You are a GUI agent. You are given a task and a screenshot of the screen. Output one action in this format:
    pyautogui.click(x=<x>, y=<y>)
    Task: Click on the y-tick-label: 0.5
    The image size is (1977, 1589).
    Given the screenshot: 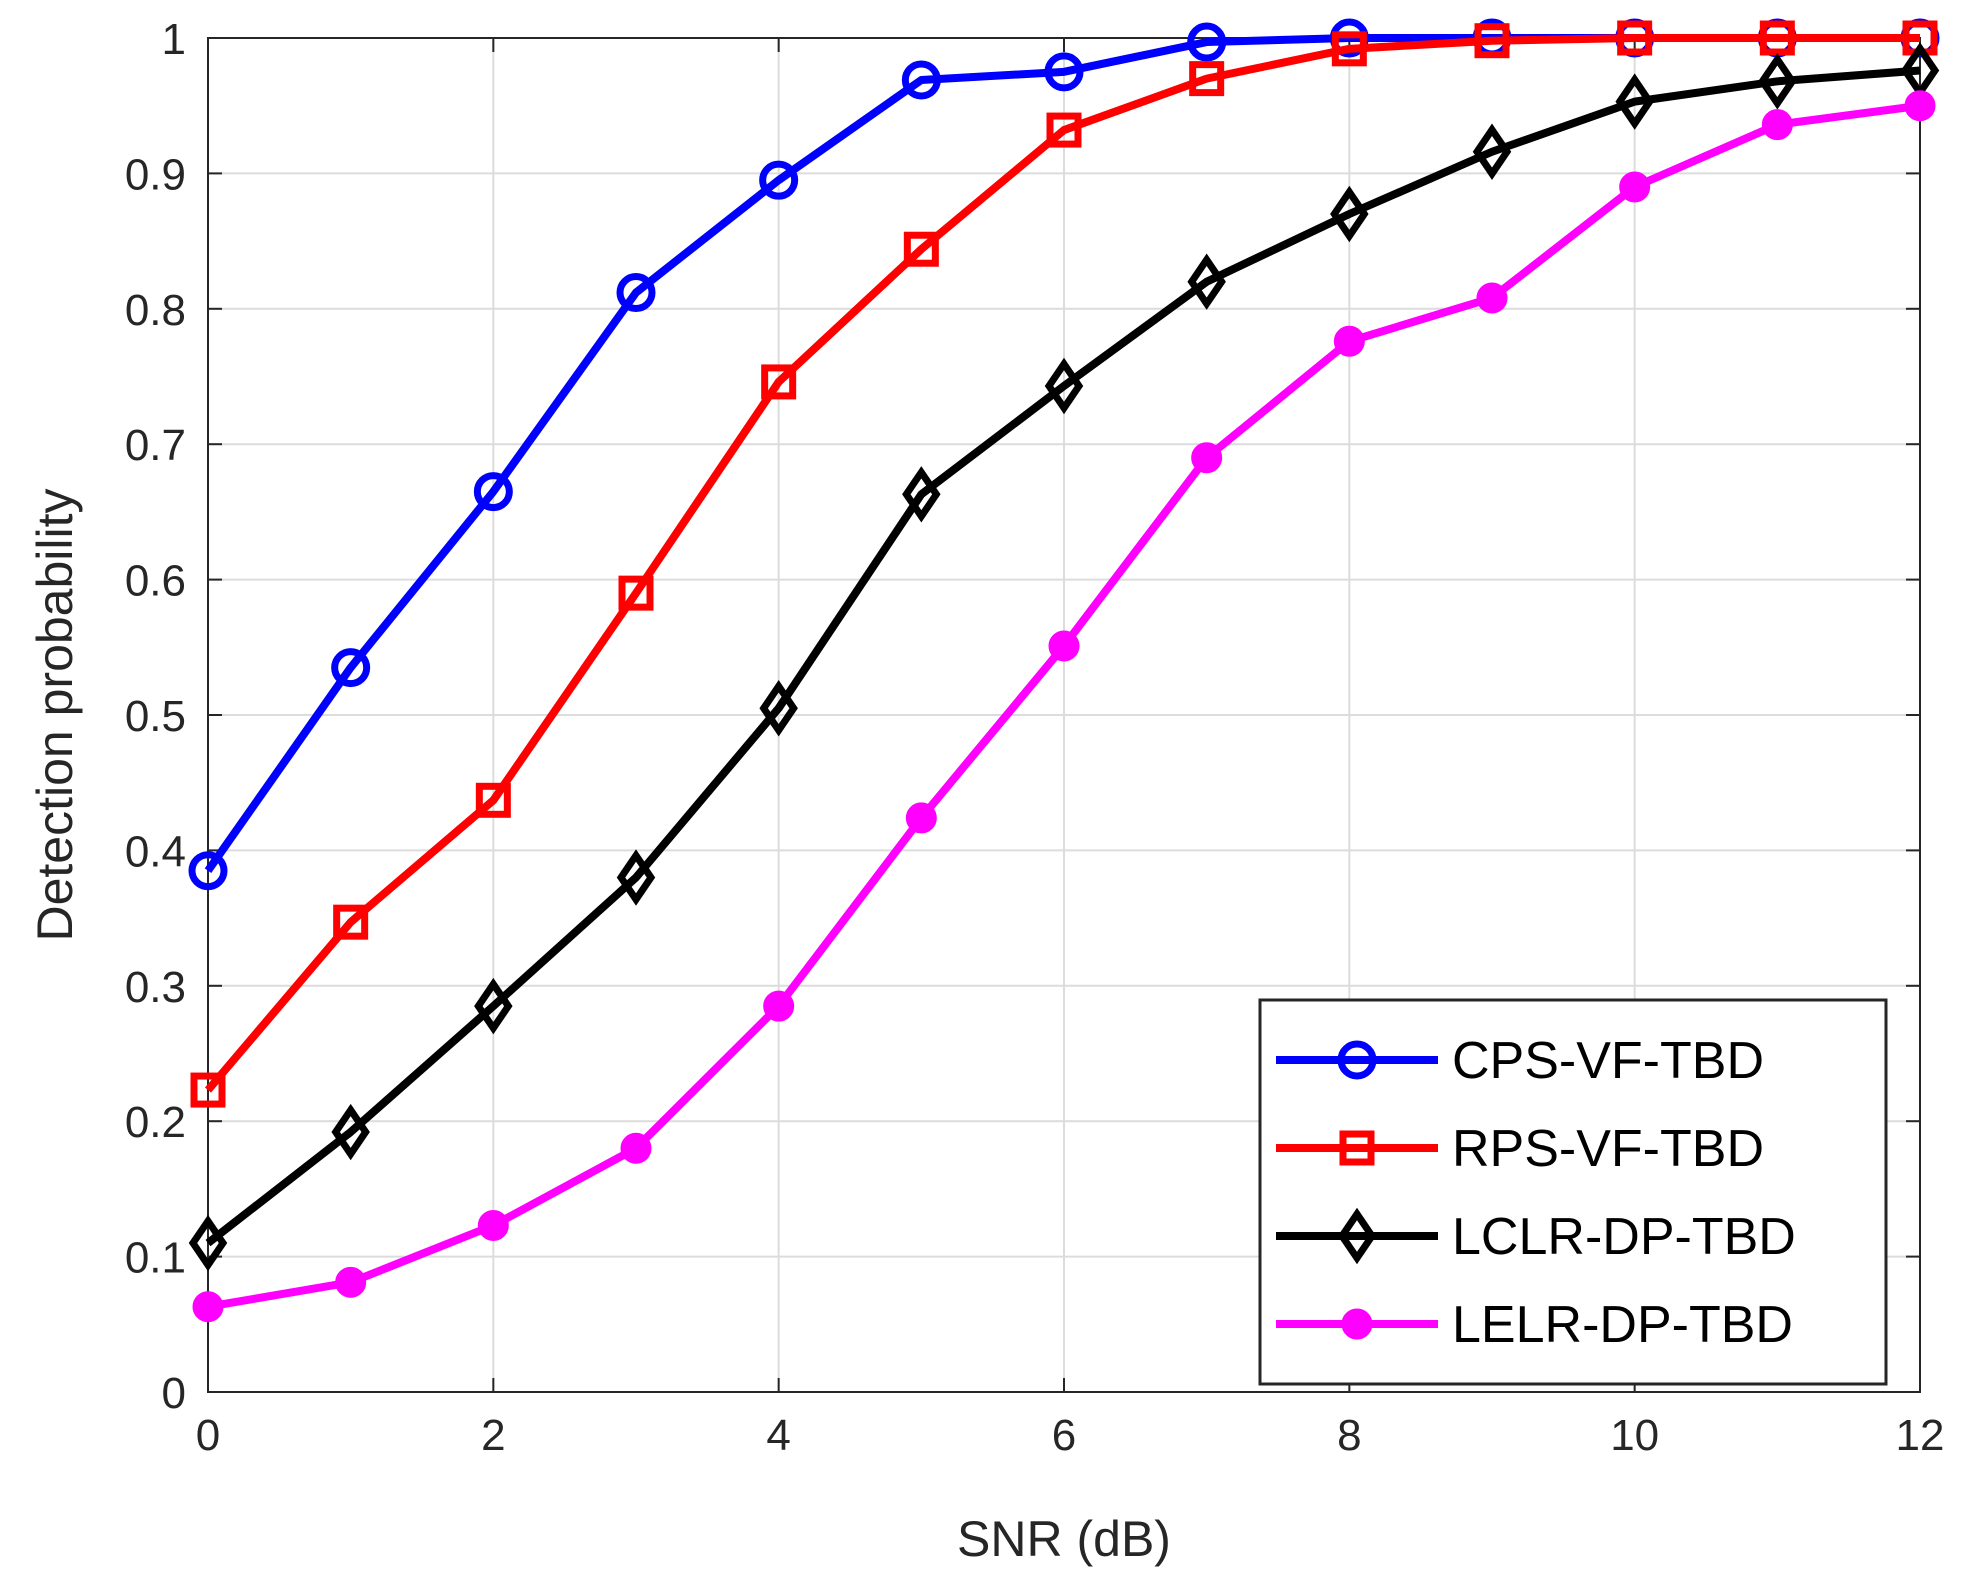 What is the action you would take?
    pyautogui.click(x=155, y=716)
    